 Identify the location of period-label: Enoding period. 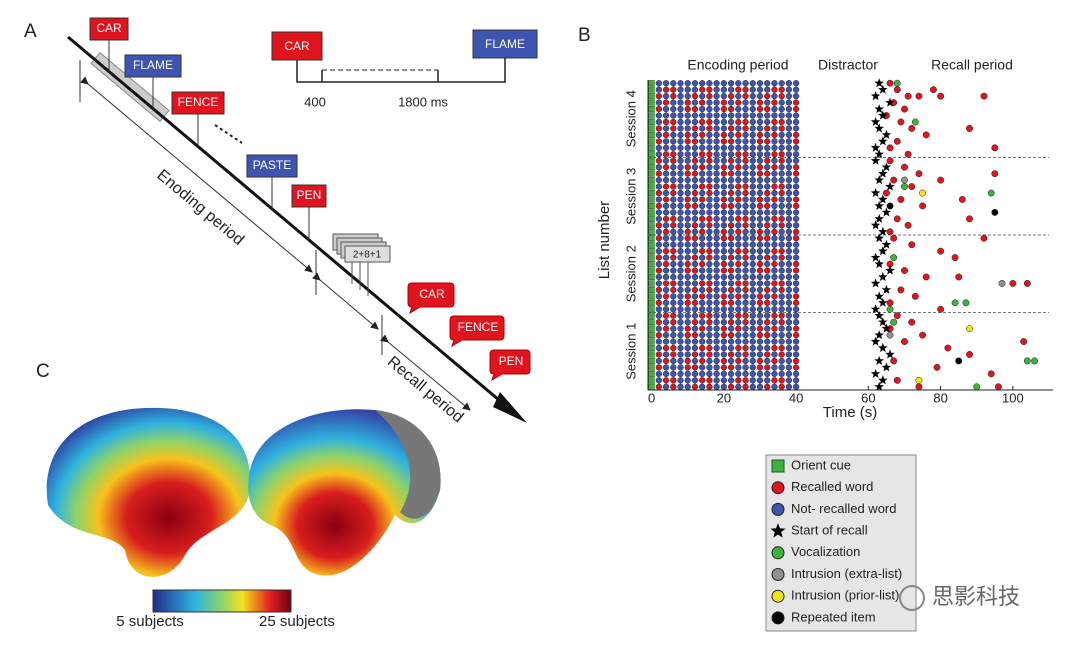
(199, 208).